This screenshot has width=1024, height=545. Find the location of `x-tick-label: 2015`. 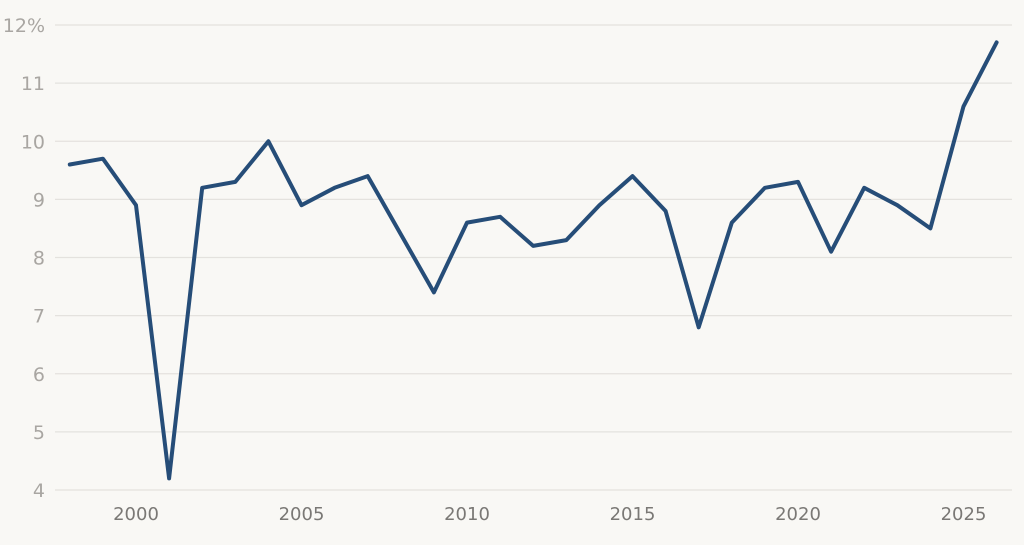

x-tick-label: 2015 is located at coordinates (633, 514).